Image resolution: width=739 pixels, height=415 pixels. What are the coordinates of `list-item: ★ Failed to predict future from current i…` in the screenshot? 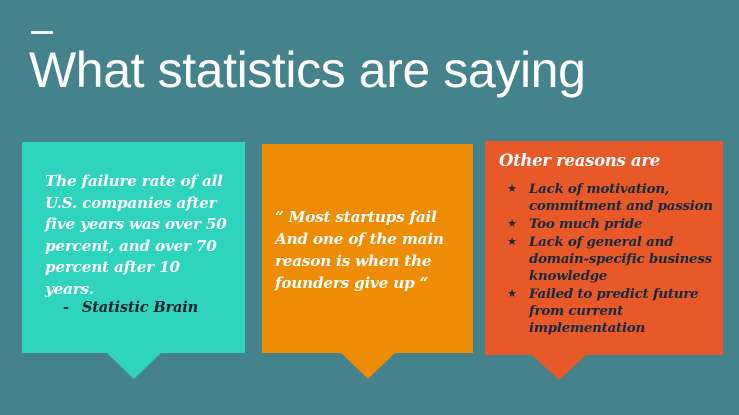 It's located at (607, 311).